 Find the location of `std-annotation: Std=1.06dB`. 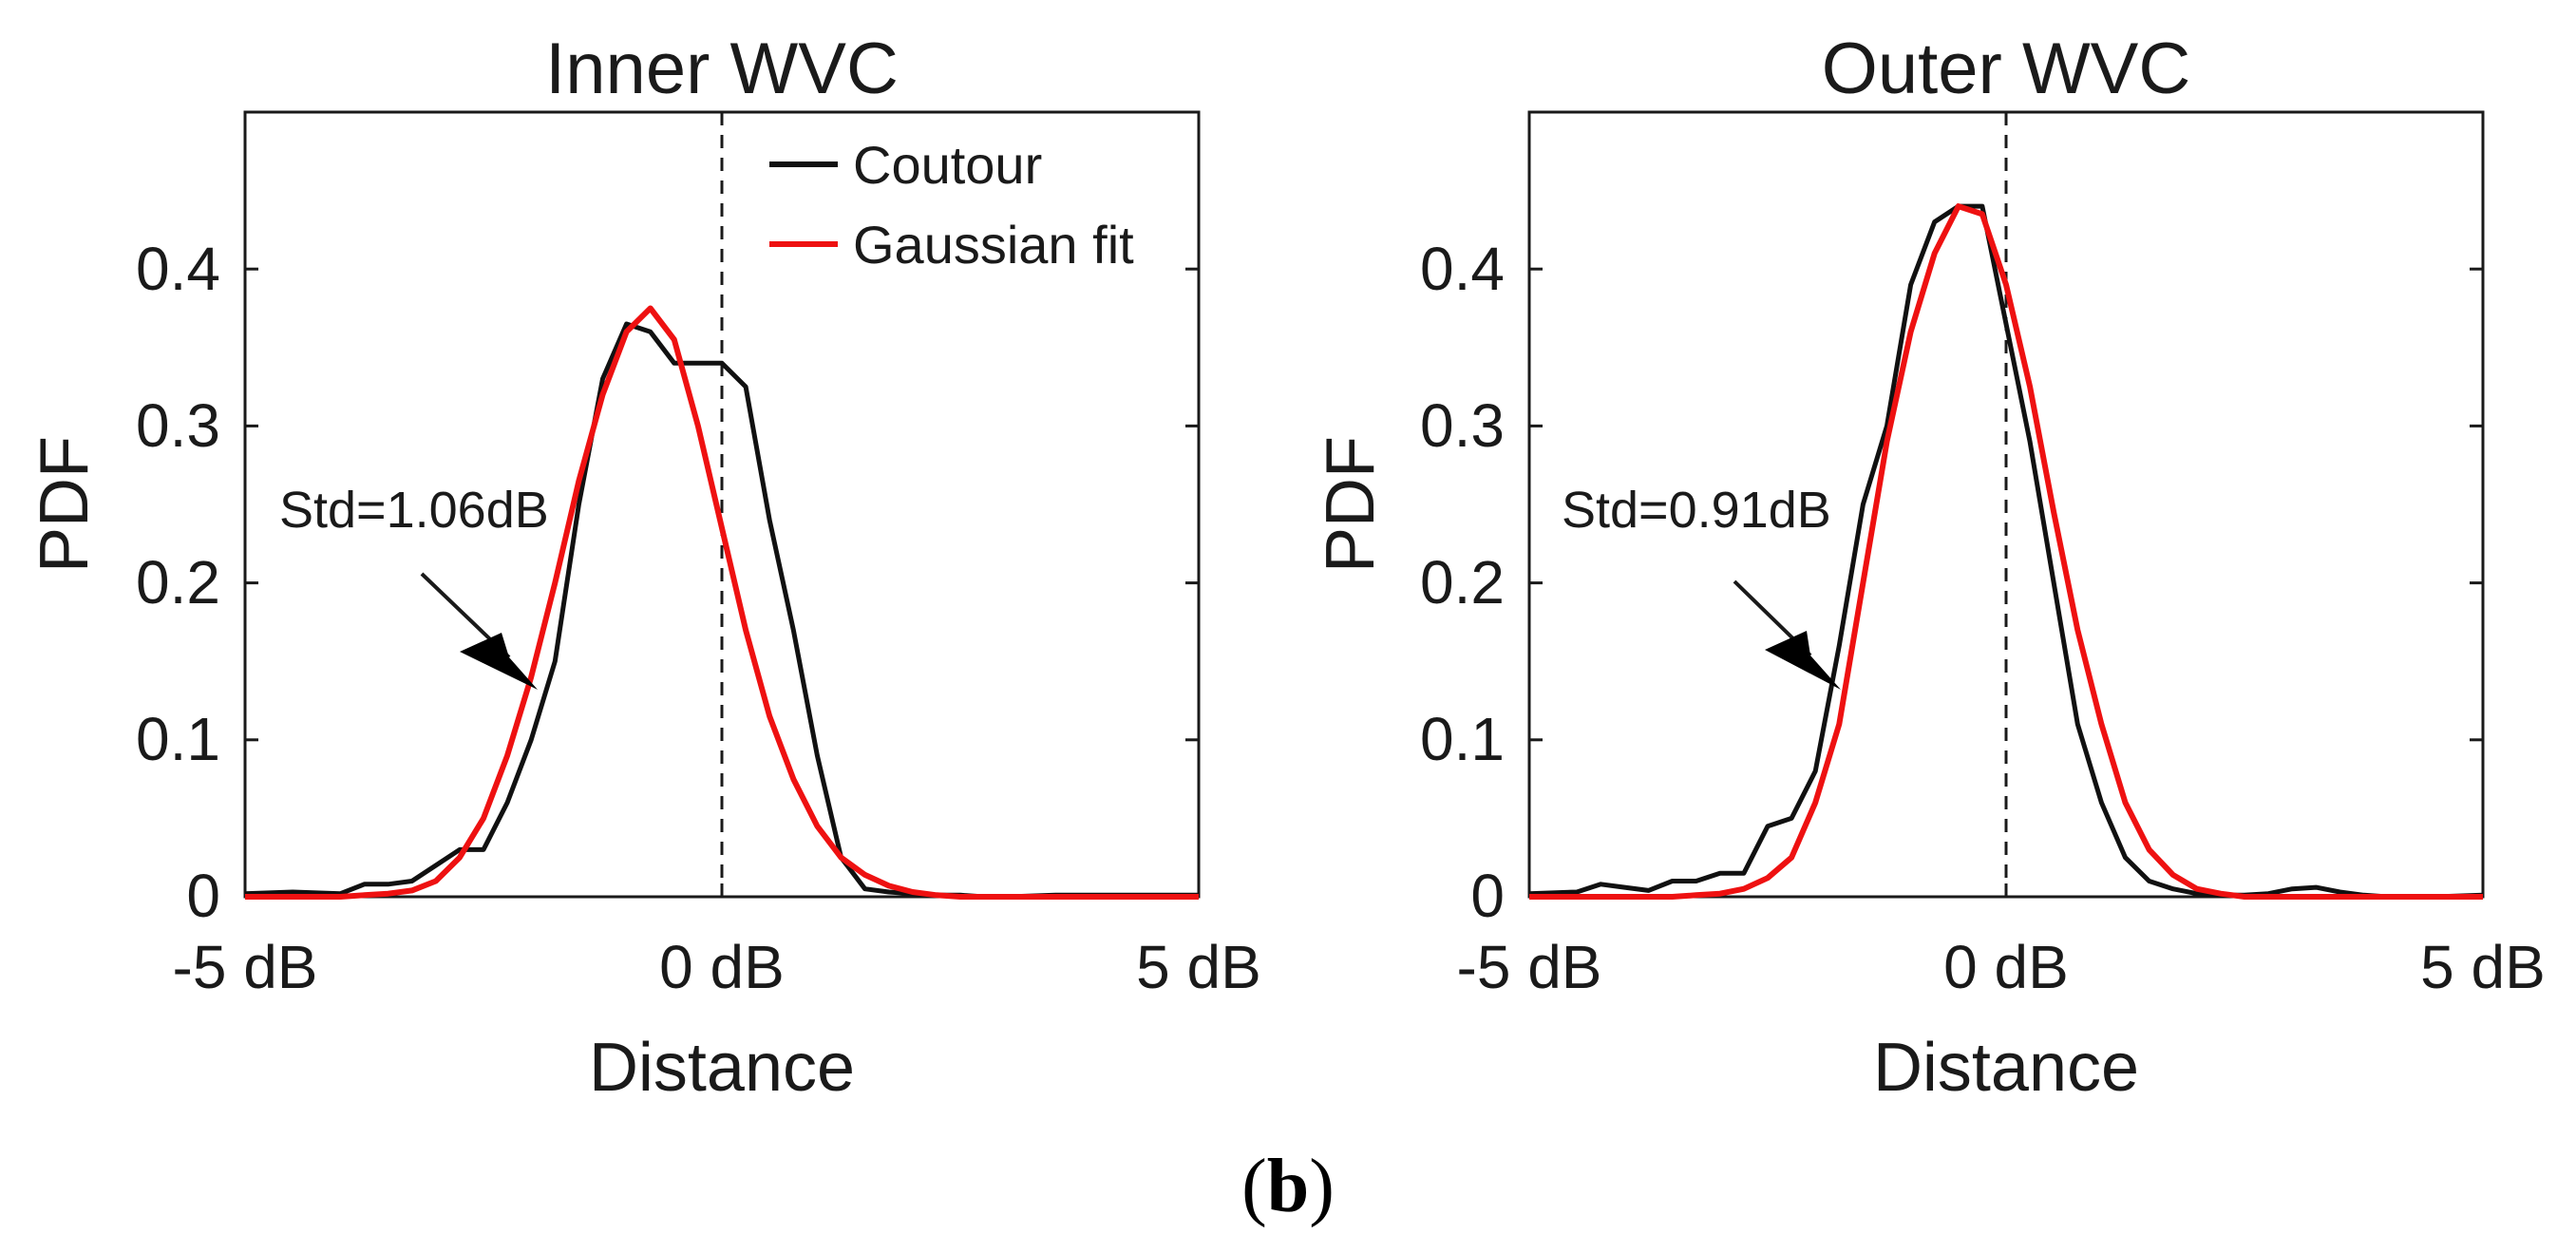

std-annotation: Std=1.06dB is located at coordinates (414, 511).